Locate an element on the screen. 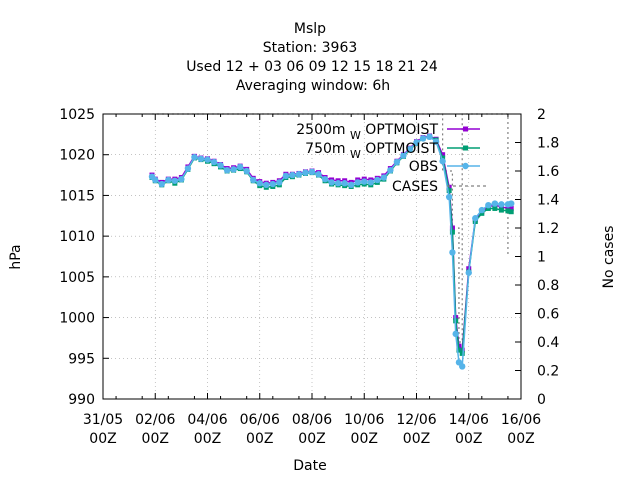 This screenshot has height=480, width=640. x-tick-label-date: 16/06 is located at coordinates (521, 420).